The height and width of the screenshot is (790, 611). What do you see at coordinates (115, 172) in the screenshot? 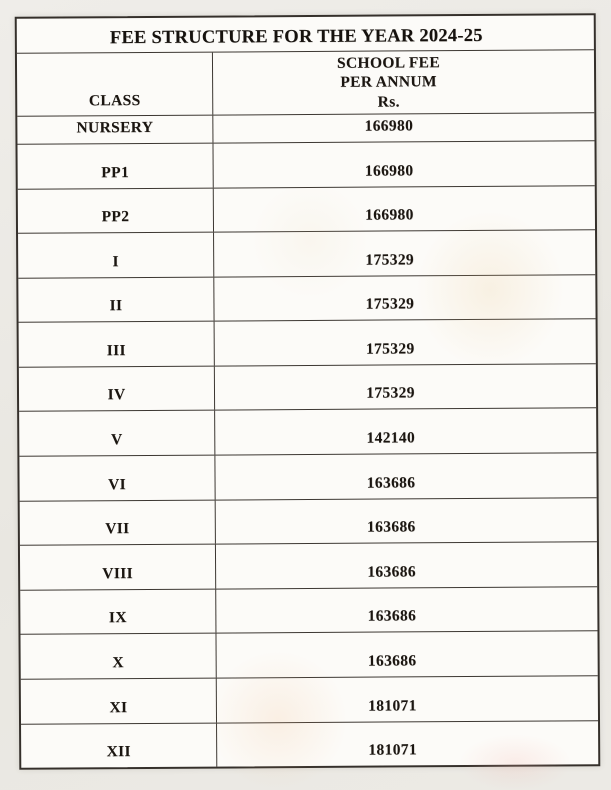
I see `class-label: PP1` at bounding box center [115, 172].